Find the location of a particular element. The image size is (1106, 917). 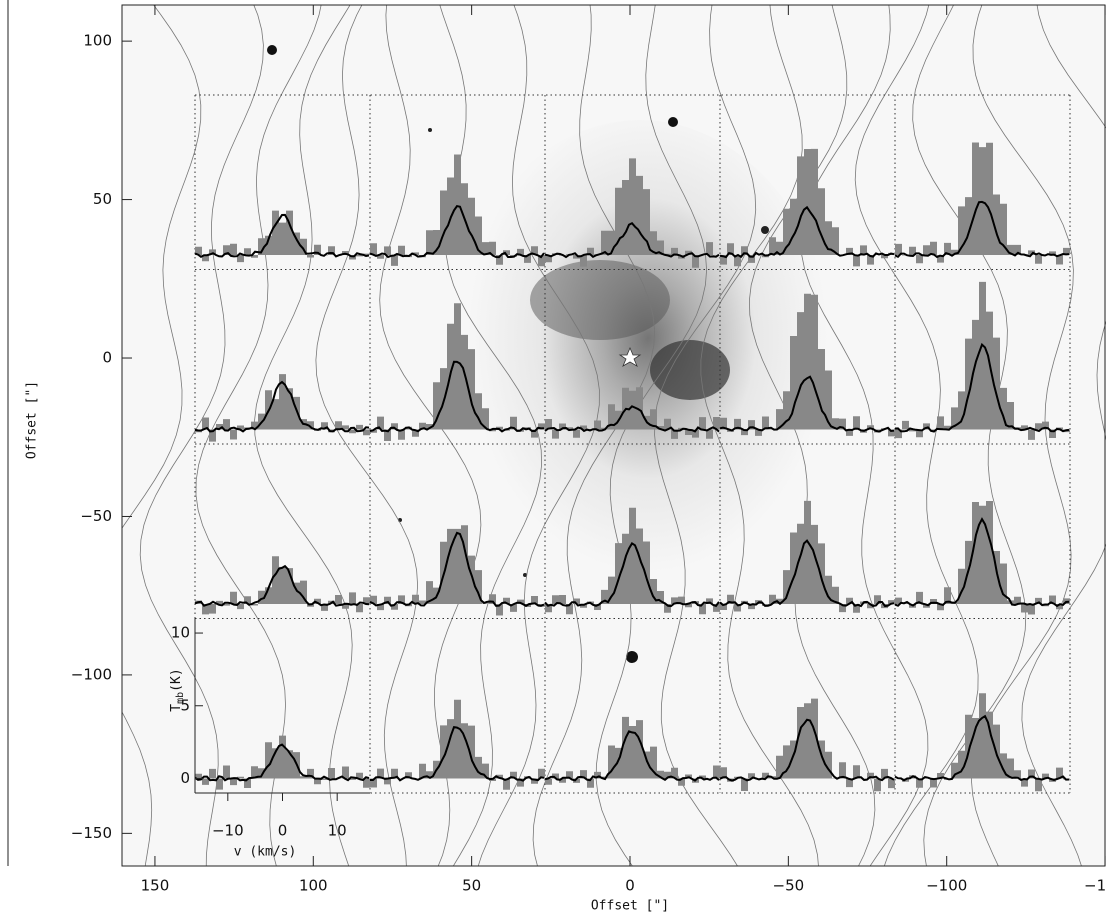

inset-x-tick-label: 10 is located at coordinates (337, 831).